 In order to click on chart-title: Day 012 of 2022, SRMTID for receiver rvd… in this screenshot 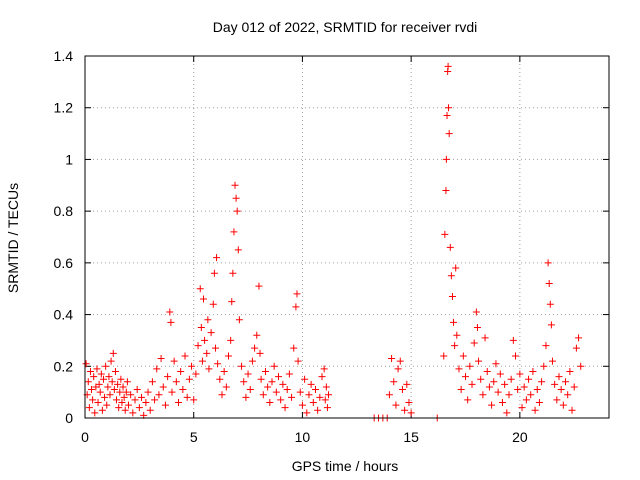, I will do `click(345, 27)`.